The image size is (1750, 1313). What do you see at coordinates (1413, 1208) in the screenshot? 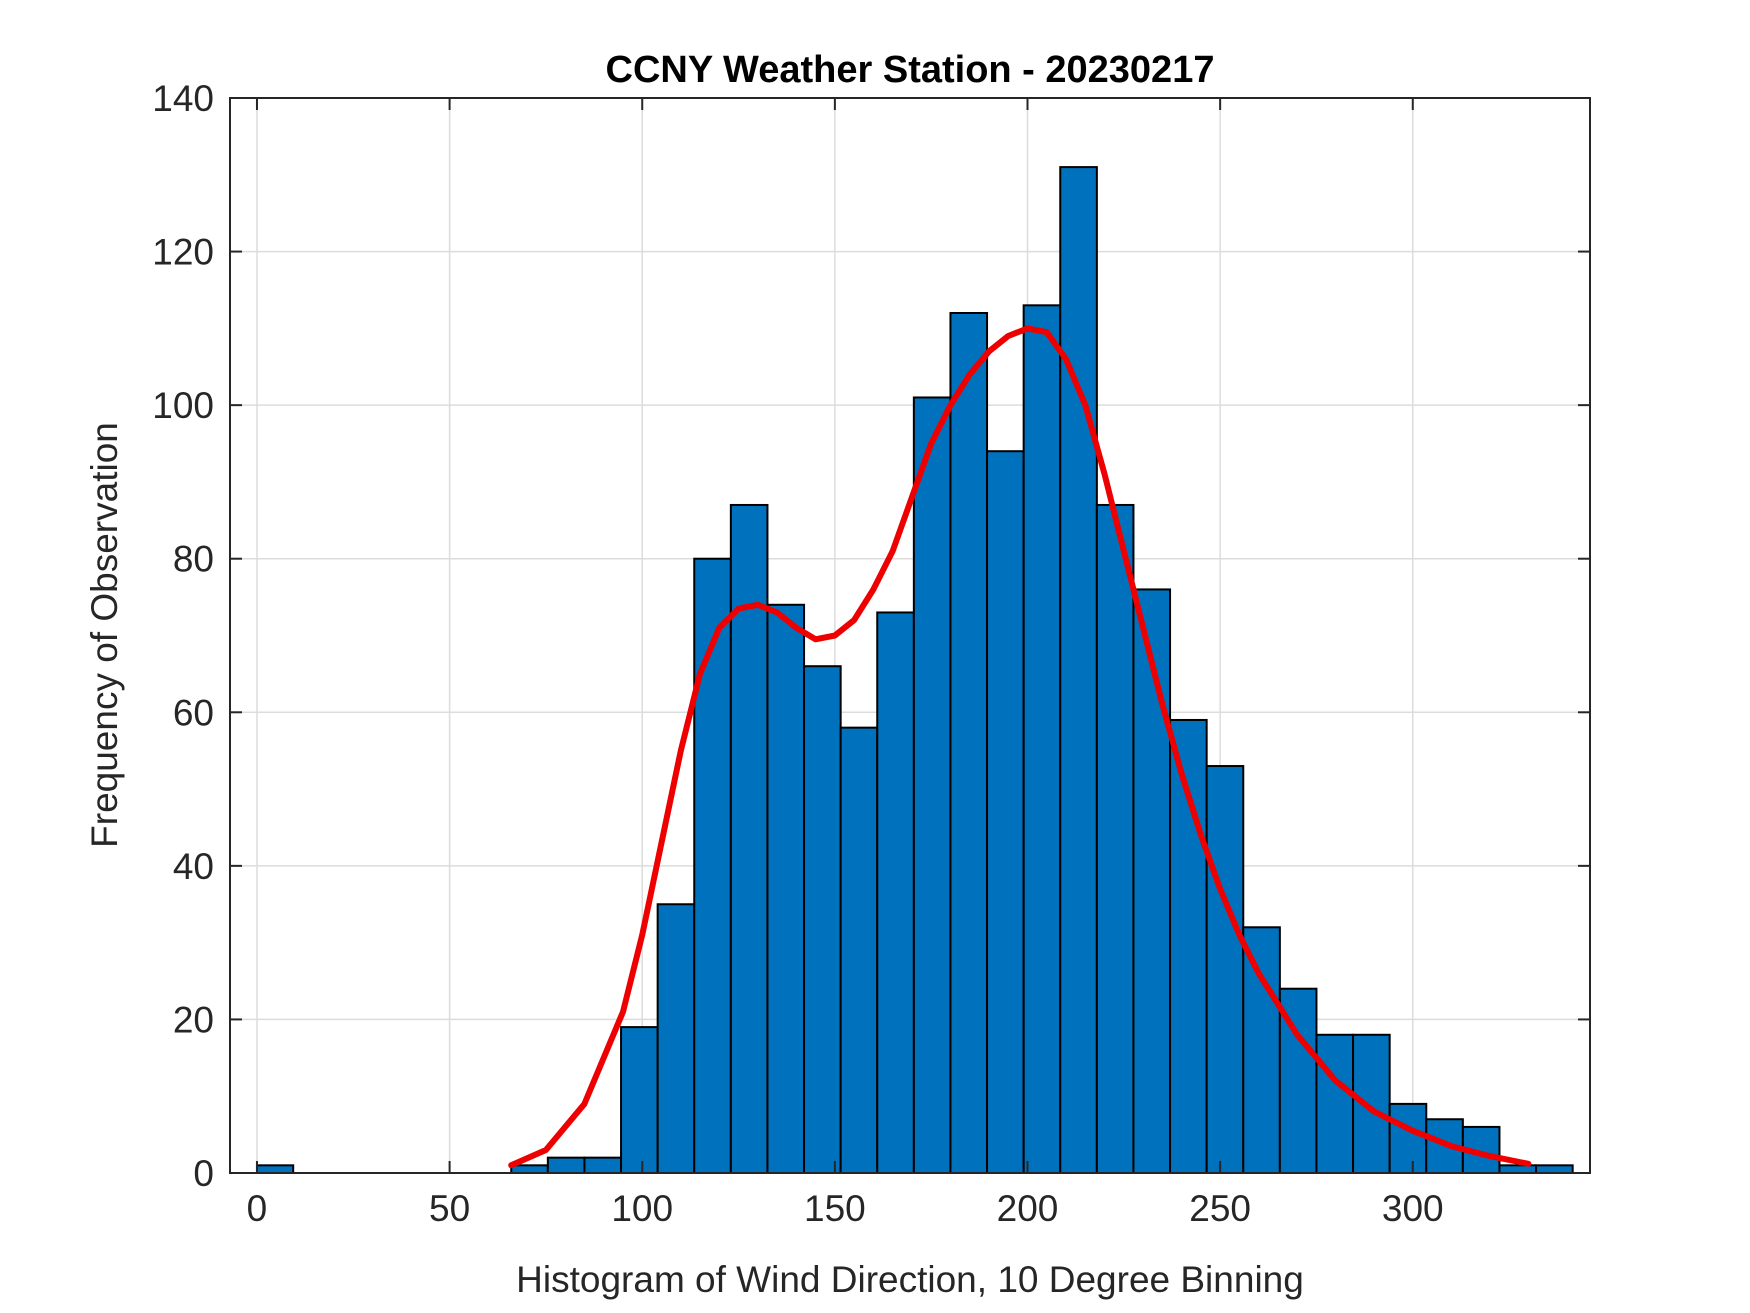
I see `x-tick-label: 300` at bounding box center [1413, 1208].